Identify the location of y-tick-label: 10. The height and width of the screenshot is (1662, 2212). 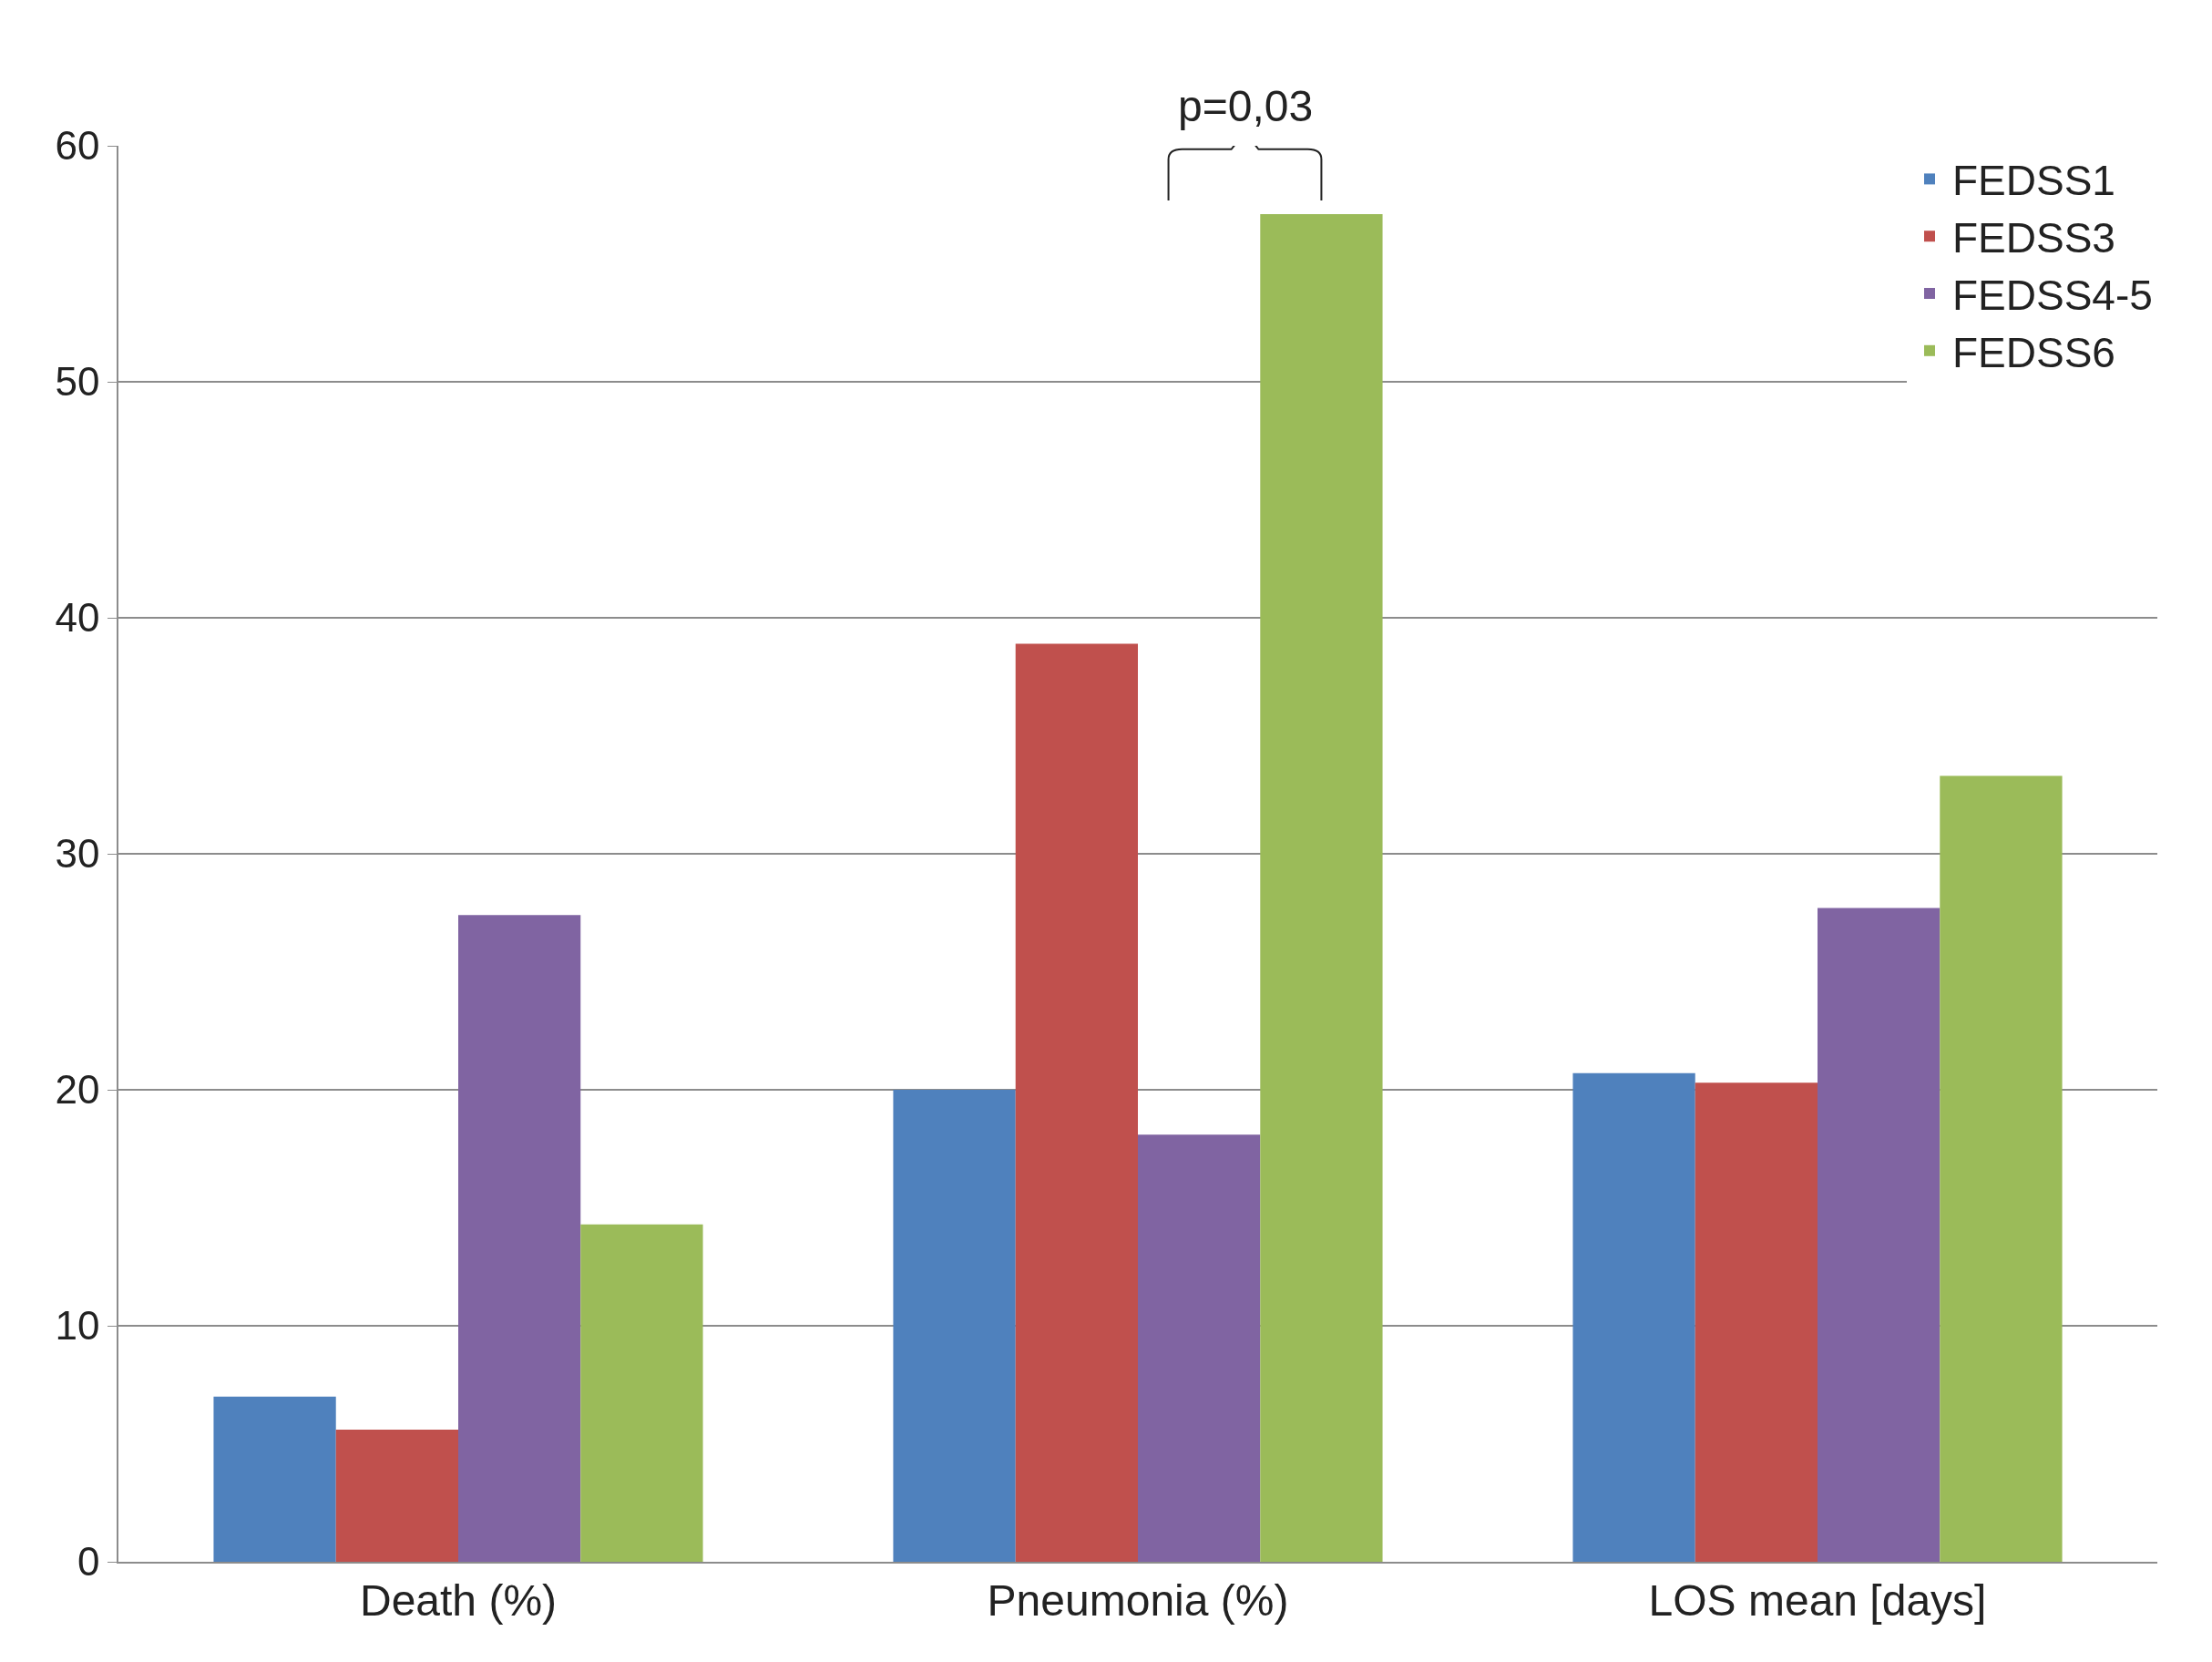
(77, 1326).